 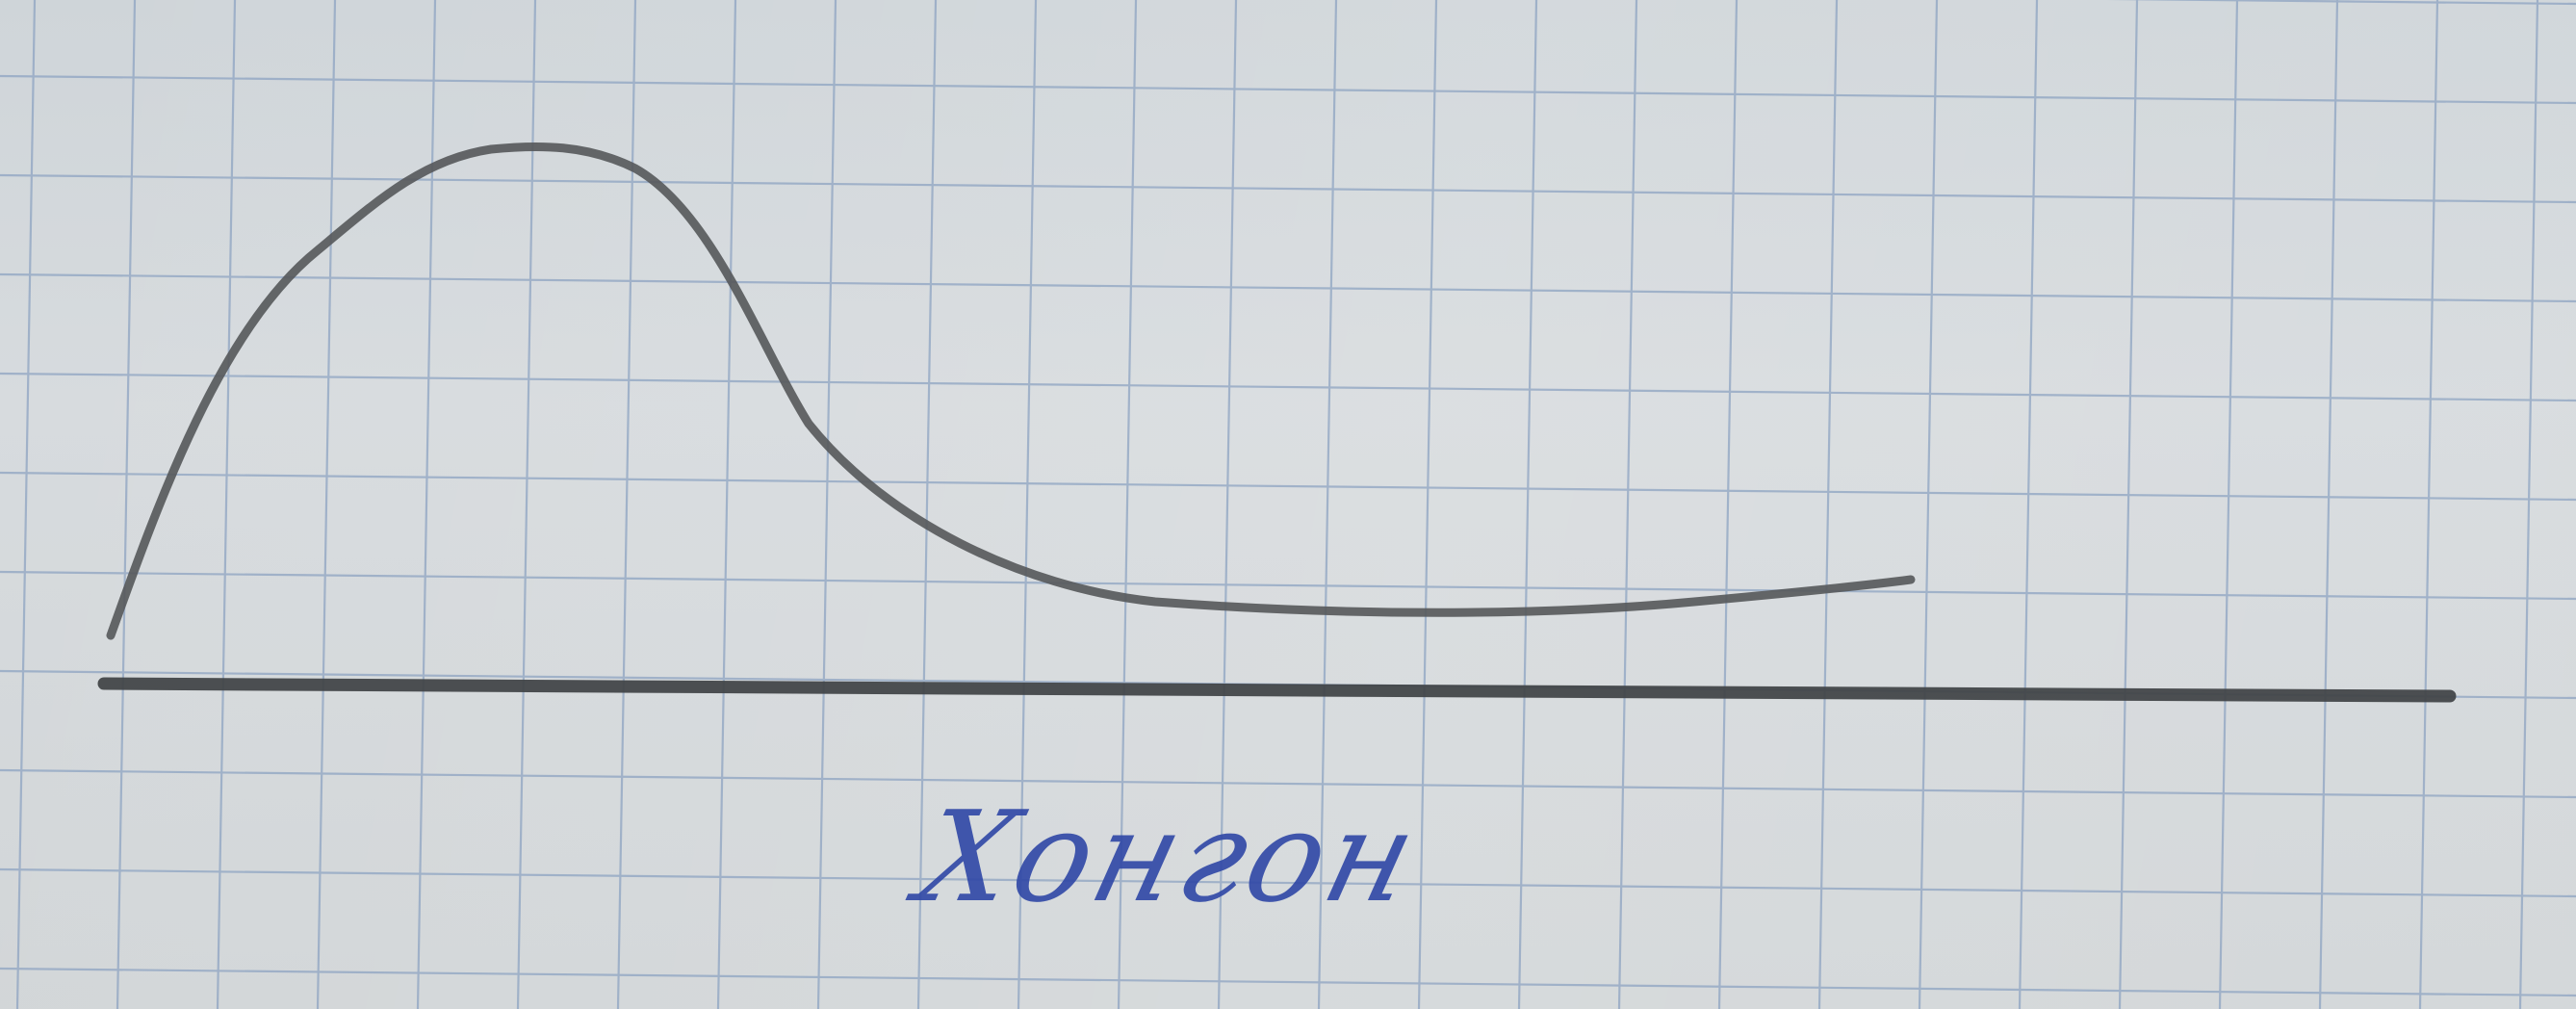 What do you see at coordinates (1277, 690) in the screenshot?
I see `pencil-baseline` at bounding box center [1277, 690].